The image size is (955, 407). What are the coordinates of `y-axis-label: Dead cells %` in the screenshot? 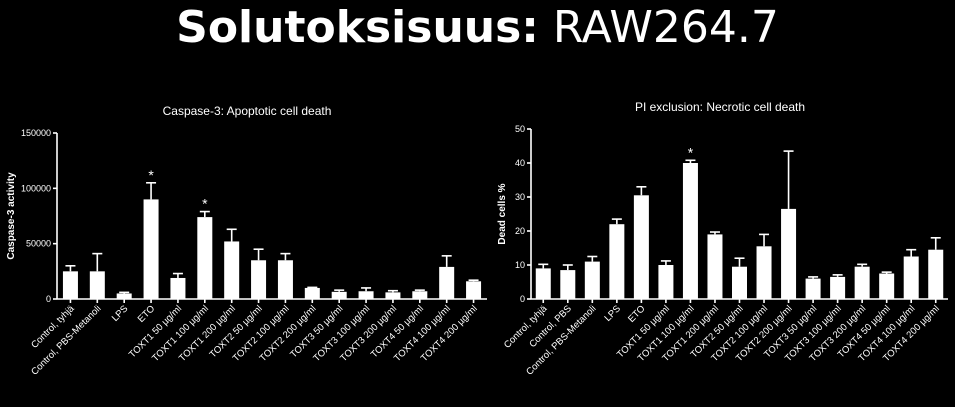 It's located at (502, 213).